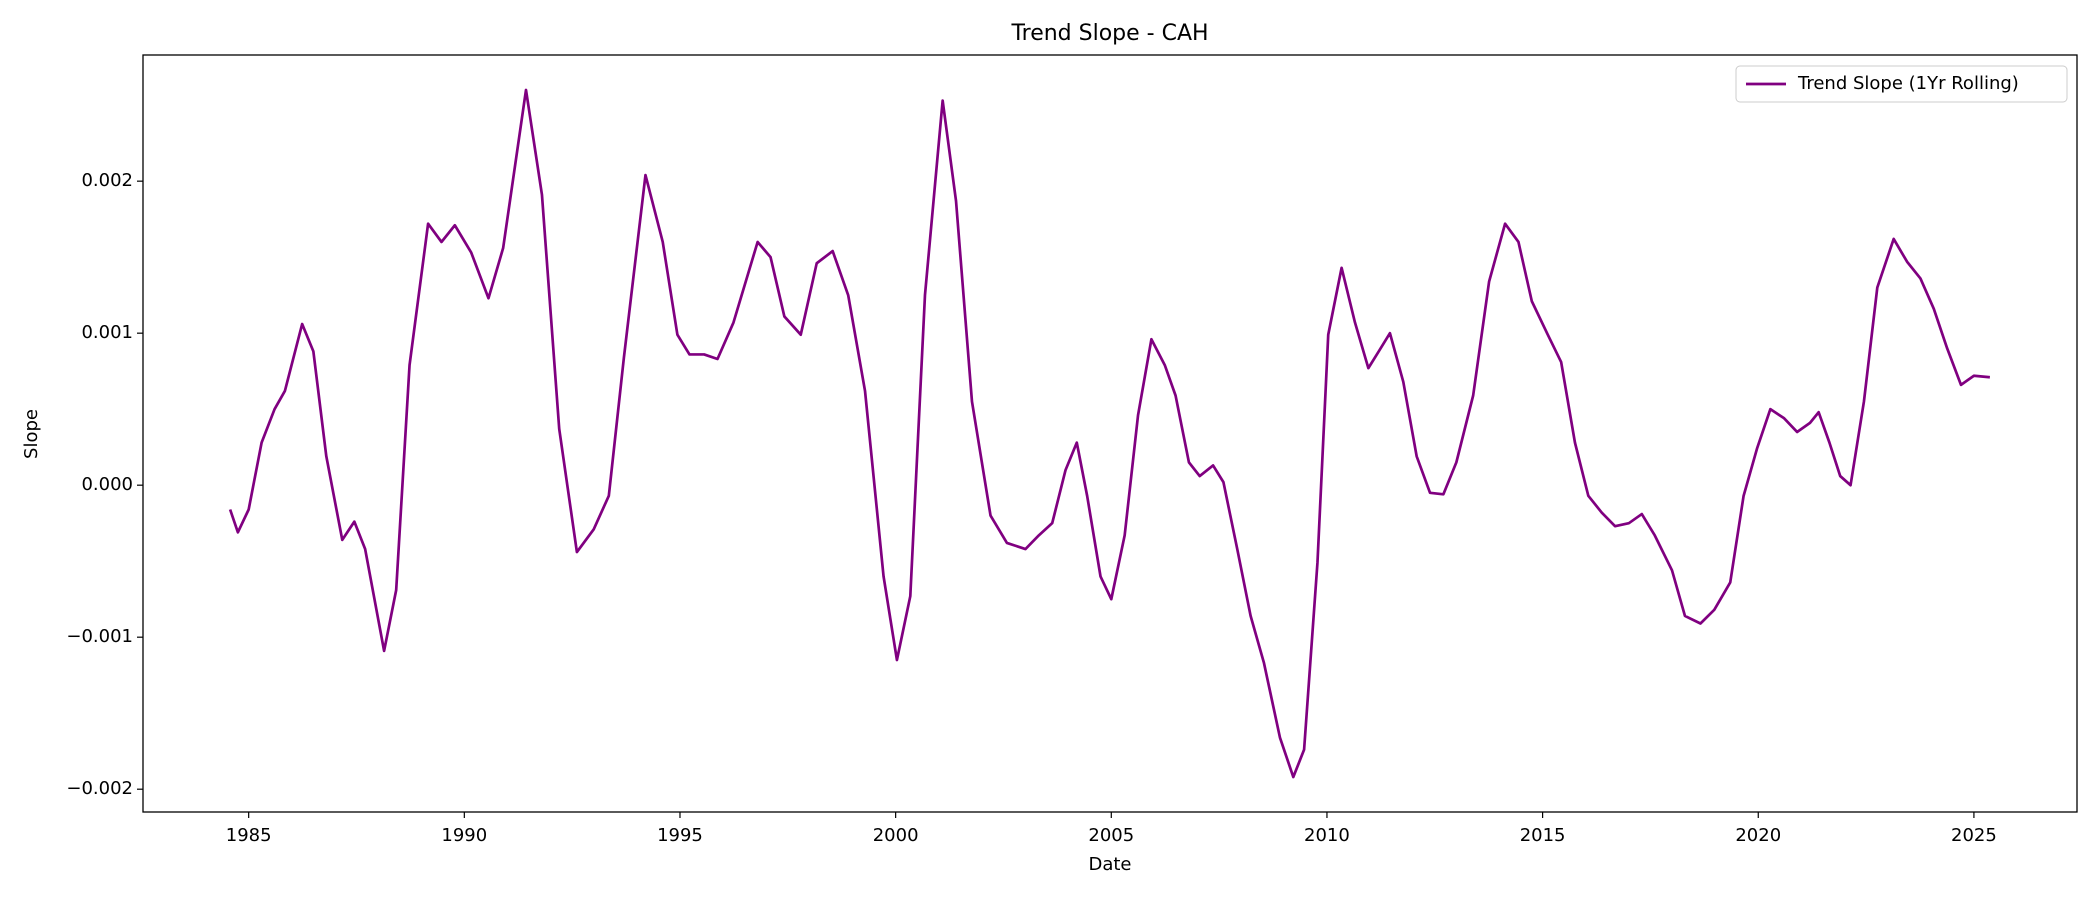 The image size is (2100, 900). Describe the element at coordinates (1111, 835) in the screenshot. I see `x-tick-label: 2005` at that location.